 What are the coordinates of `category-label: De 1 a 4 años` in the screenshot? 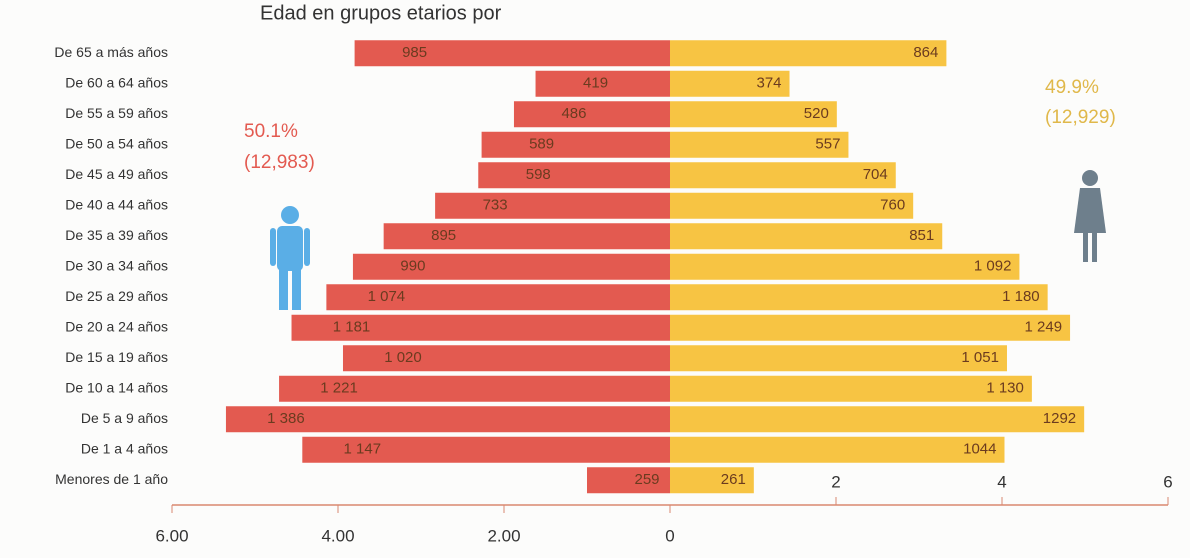 It's located at (124, 448).